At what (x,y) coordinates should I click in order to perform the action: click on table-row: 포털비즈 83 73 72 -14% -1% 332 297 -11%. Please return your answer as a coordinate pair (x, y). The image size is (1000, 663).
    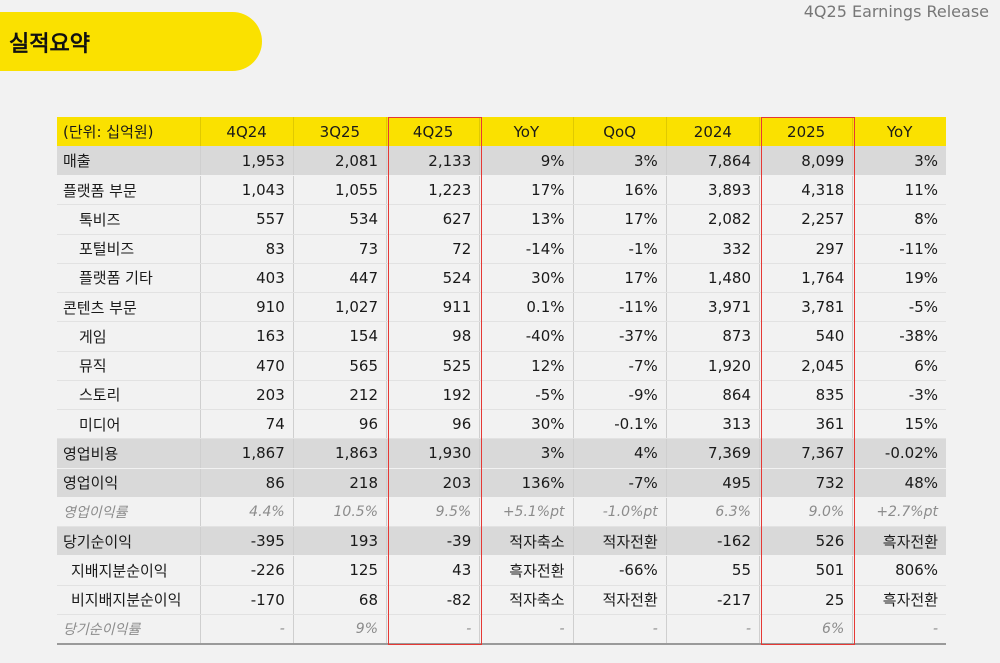
    Looking at the image, I should click on (501, 249).